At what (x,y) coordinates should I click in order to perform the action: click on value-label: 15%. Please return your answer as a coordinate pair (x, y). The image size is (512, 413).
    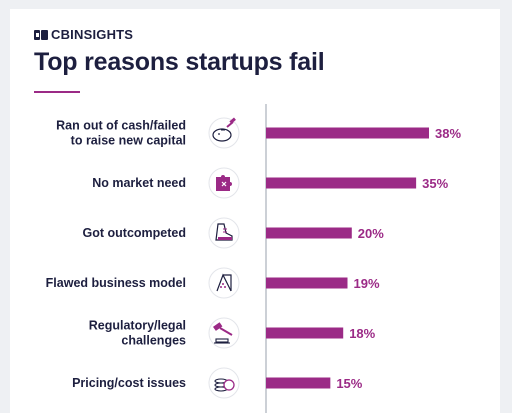
    Looking at the image, I should click on (349, 383).